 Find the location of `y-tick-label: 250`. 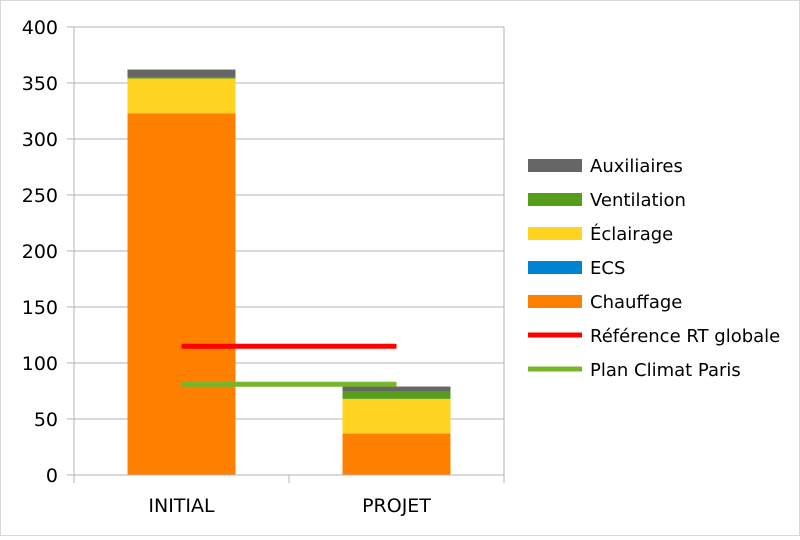

y-tick-label: 250 is located at coordinates (40, 196).